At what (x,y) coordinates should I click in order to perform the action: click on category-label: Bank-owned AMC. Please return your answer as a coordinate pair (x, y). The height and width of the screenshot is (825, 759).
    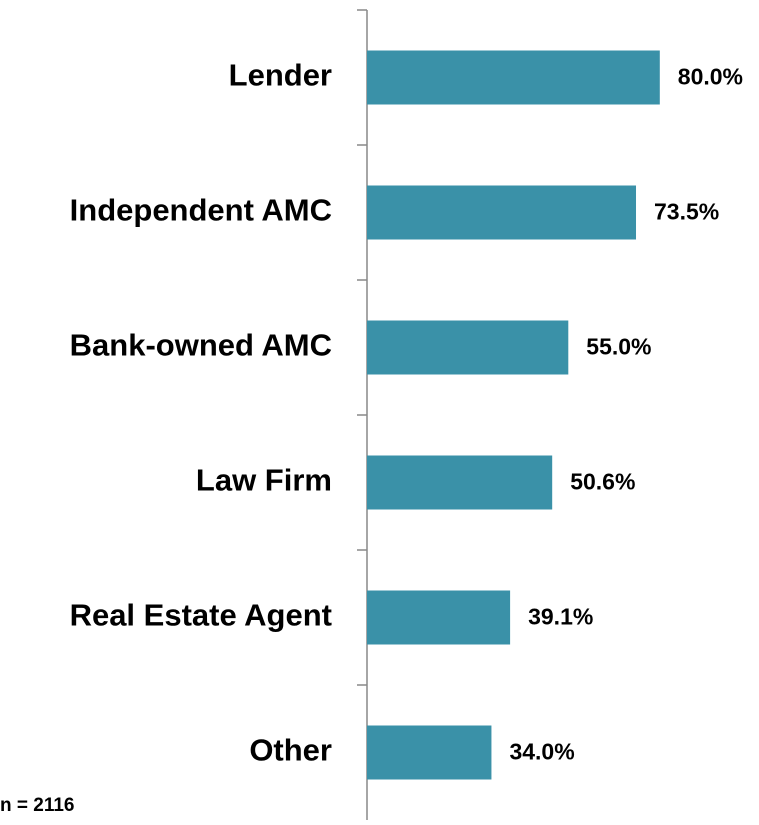
    Looking at the image, I should click on (201, 345).